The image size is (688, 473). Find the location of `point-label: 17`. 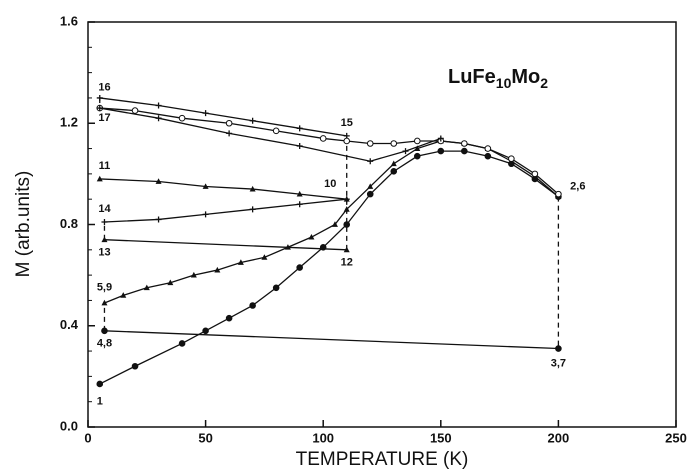

point-label: 17 is located at coordinates (104, 118).